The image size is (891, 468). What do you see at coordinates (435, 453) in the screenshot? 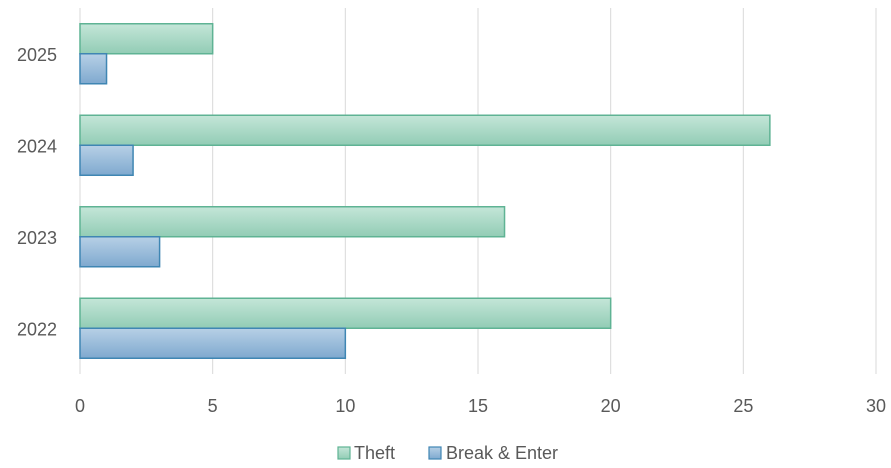
I see `legend-swatch-break-enter` at bounding box center [435, 453].